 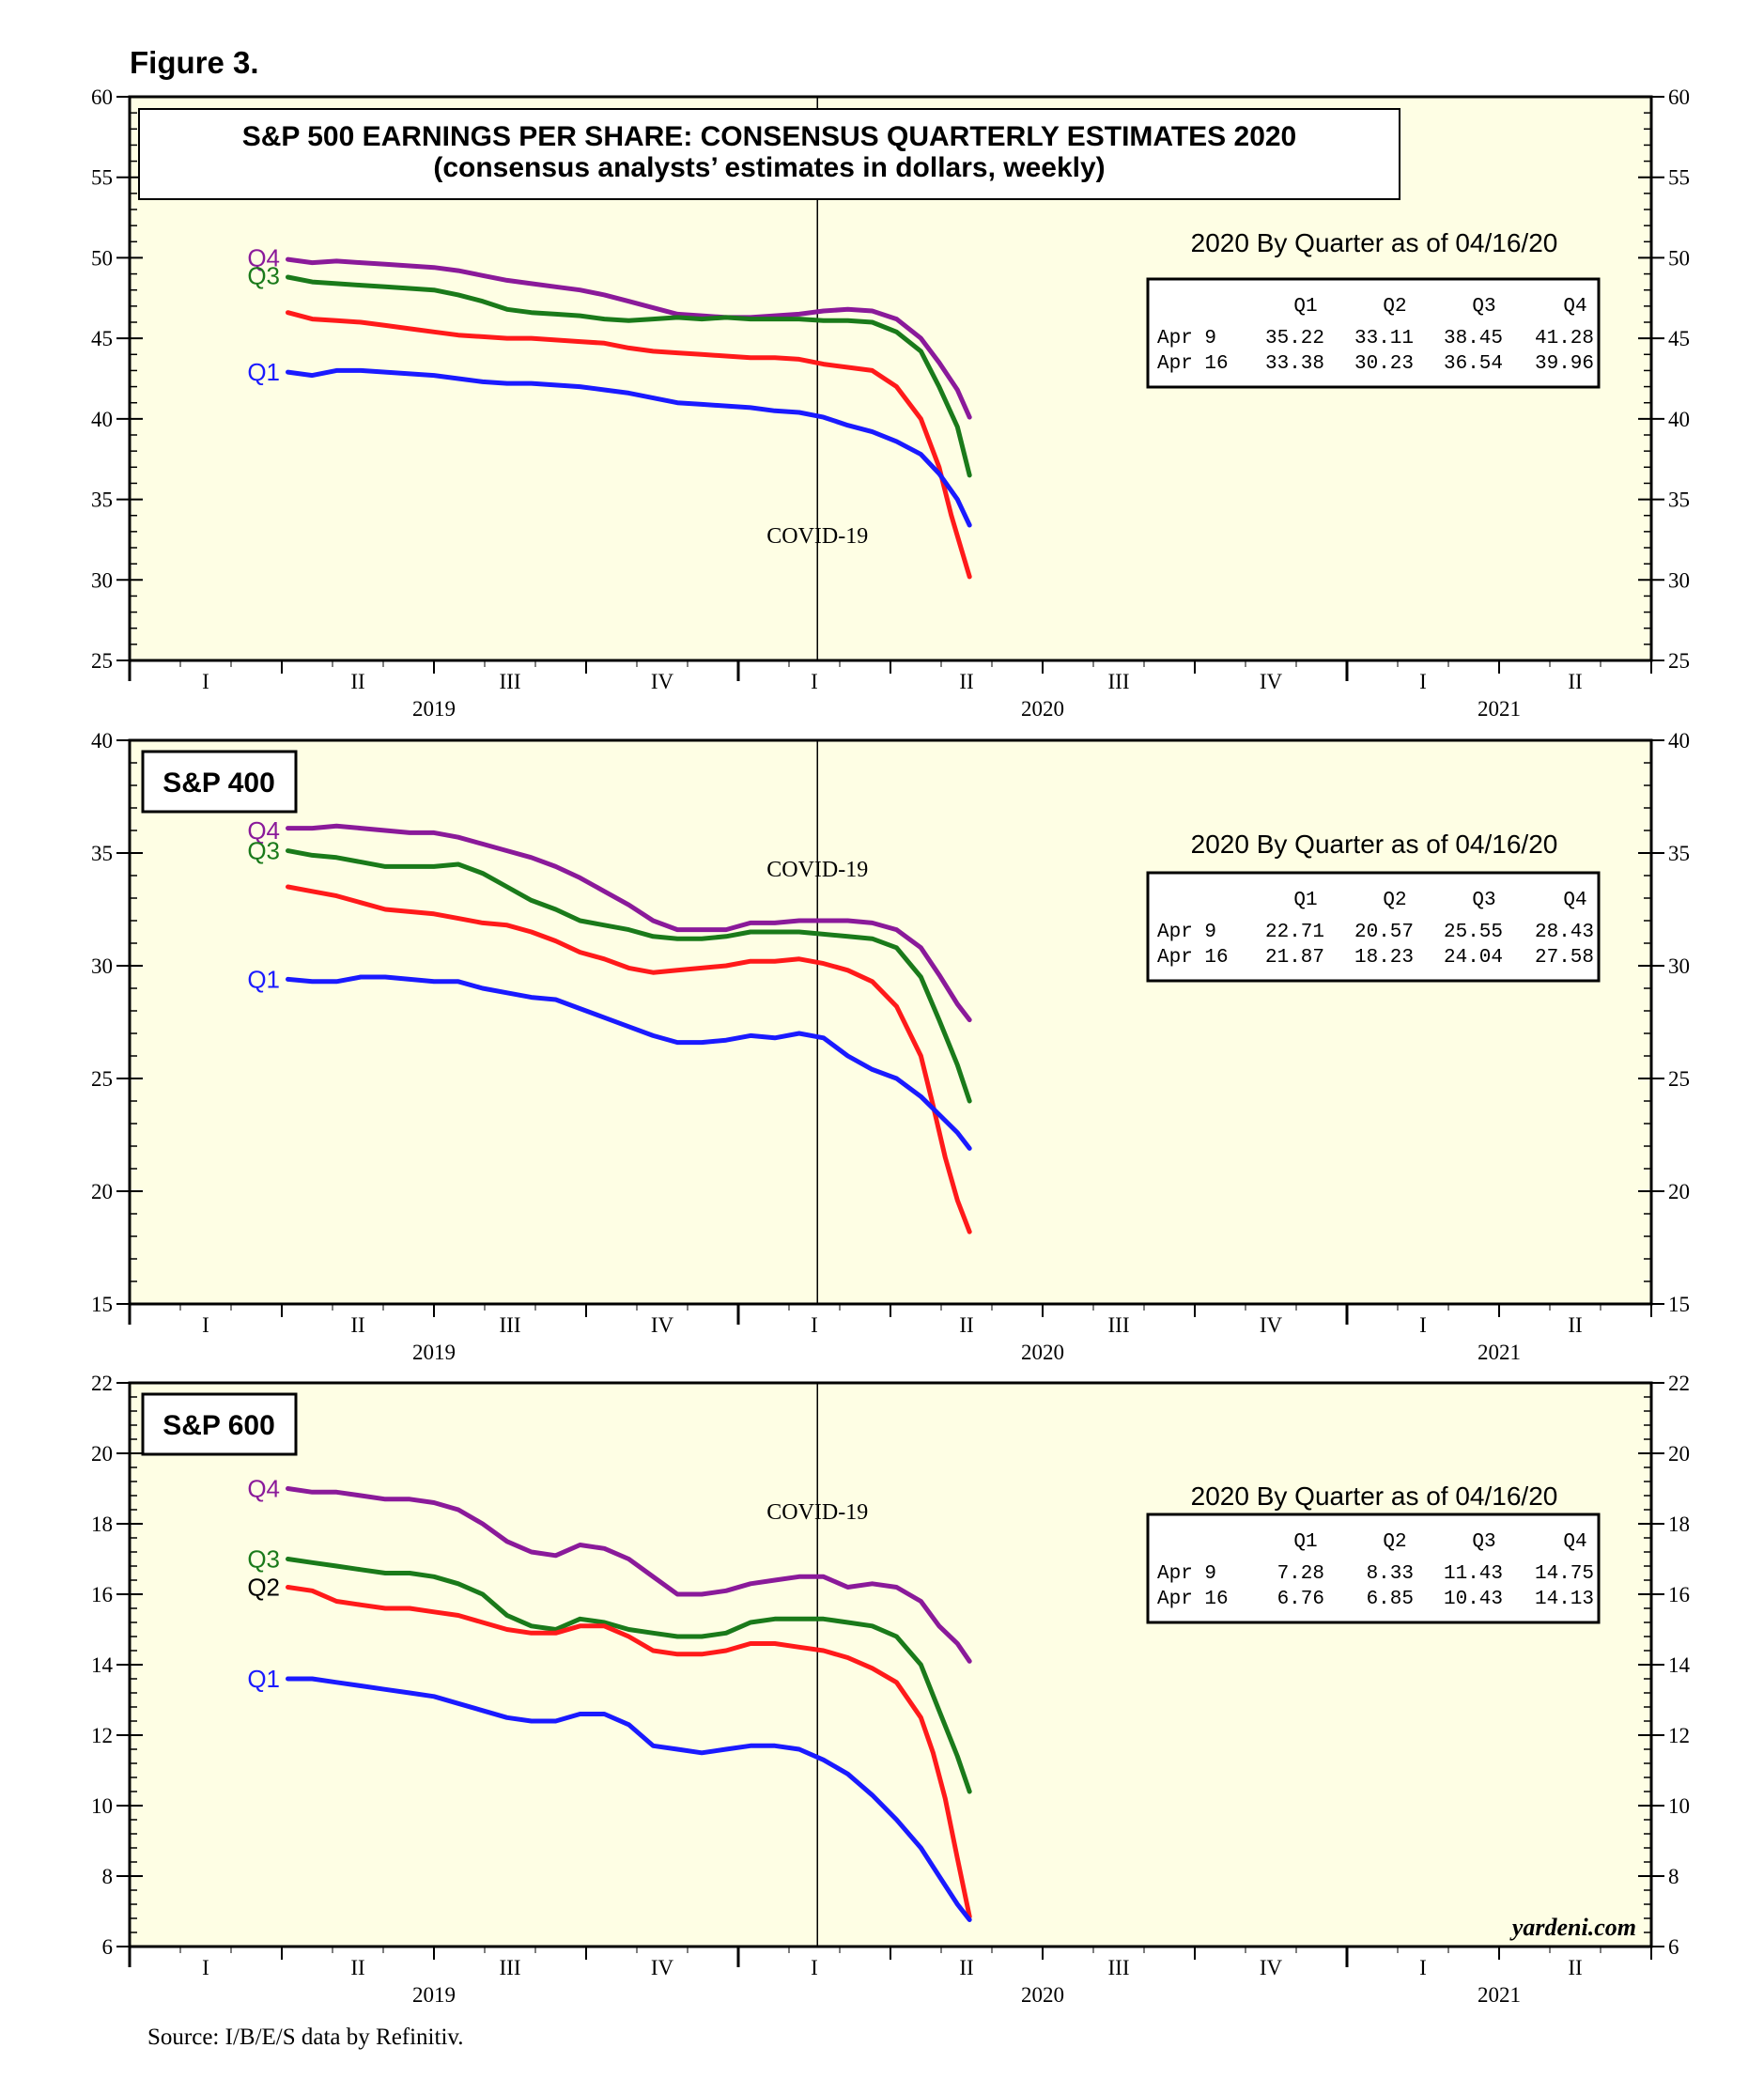 What do you see at coordinates (1473, 1600) in the screenshot?
I see `table-cell: 10.43` at bounding box center [1473, 1600].